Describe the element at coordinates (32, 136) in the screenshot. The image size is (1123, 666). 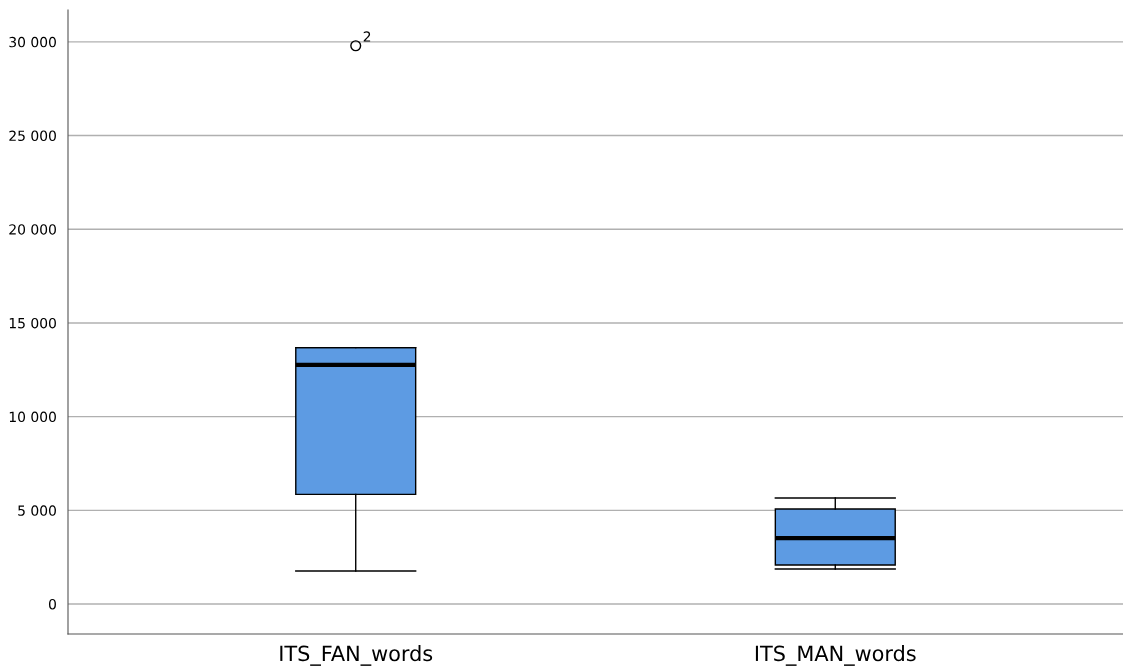
I see `y-tick-label: 25 000` at that location.